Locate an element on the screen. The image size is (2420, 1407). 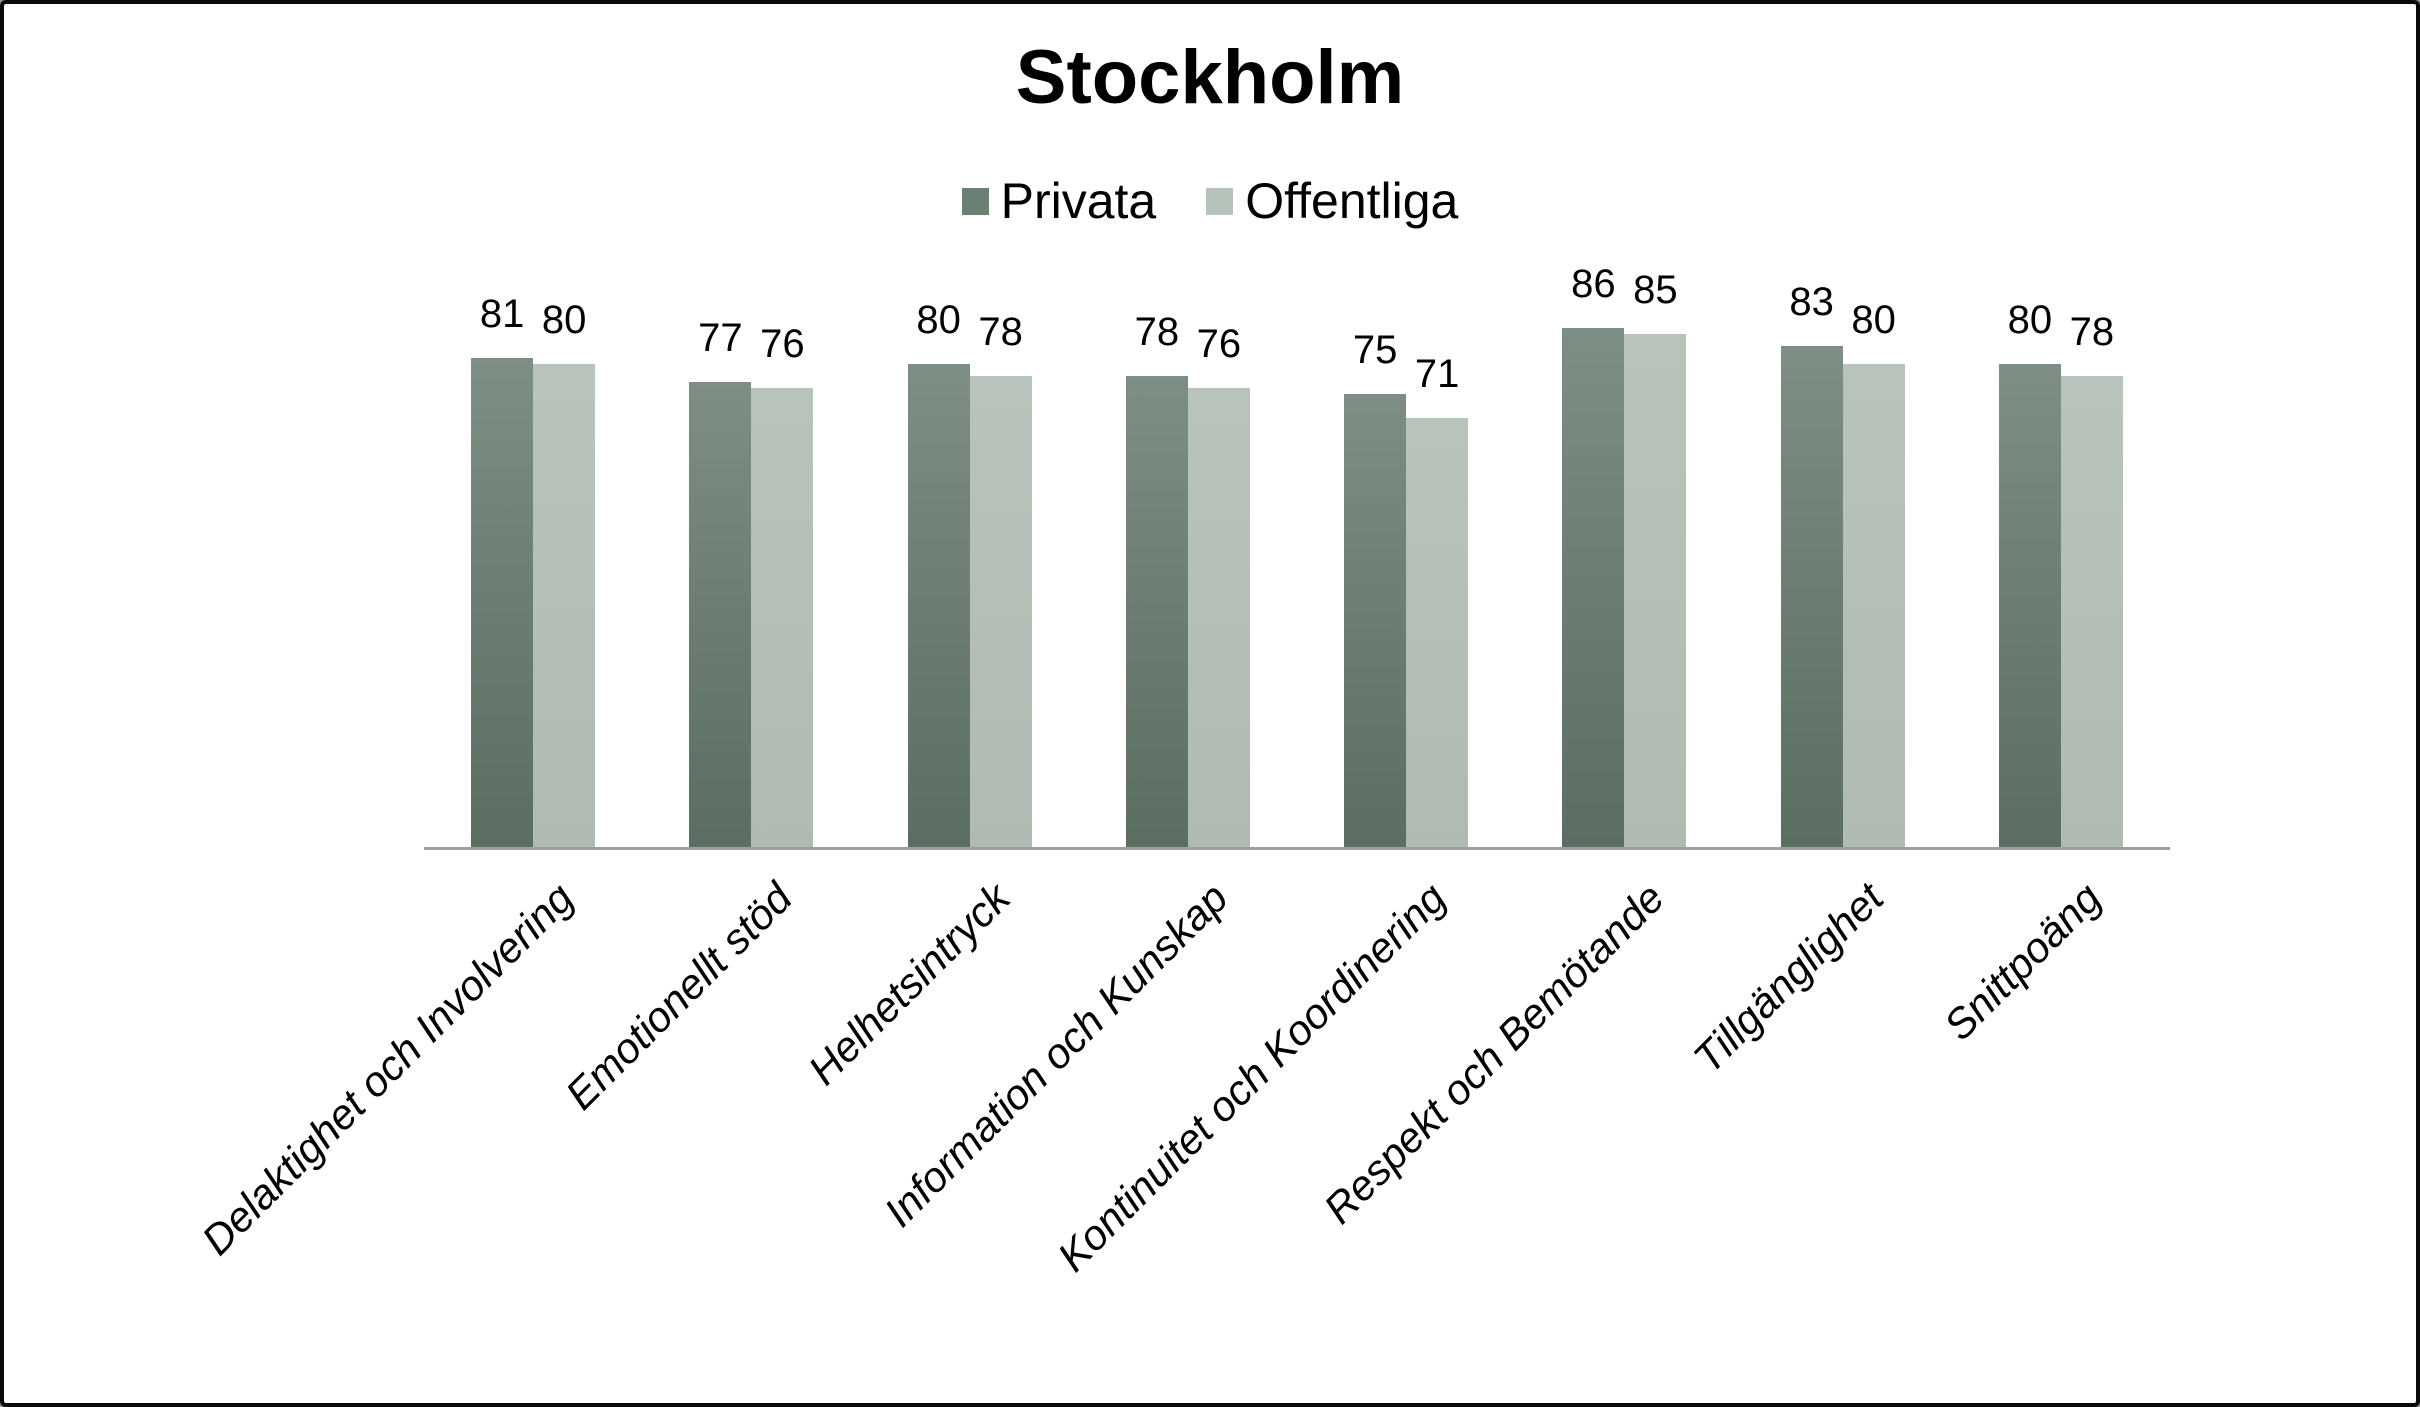
bar-col-offentliga-6: 80 is located at coordinates (1873, 572).